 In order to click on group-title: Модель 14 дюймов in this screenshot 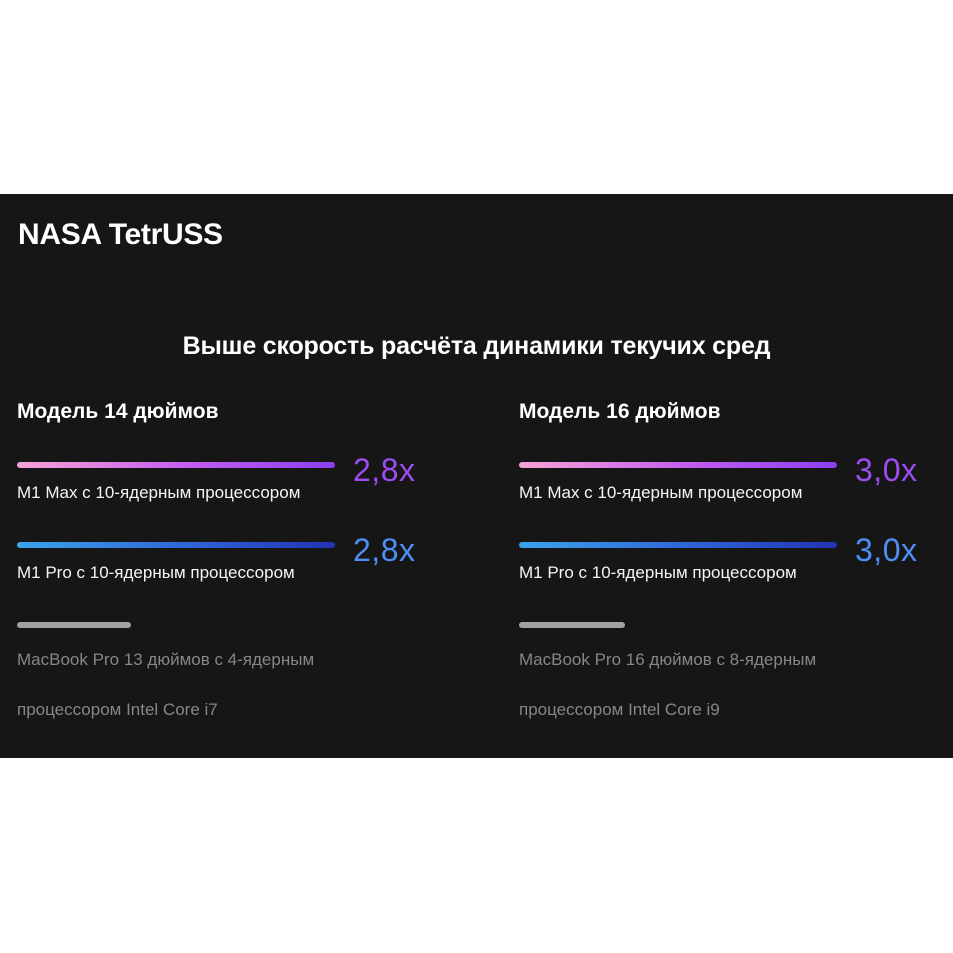, I will do `click(118, 411)`.